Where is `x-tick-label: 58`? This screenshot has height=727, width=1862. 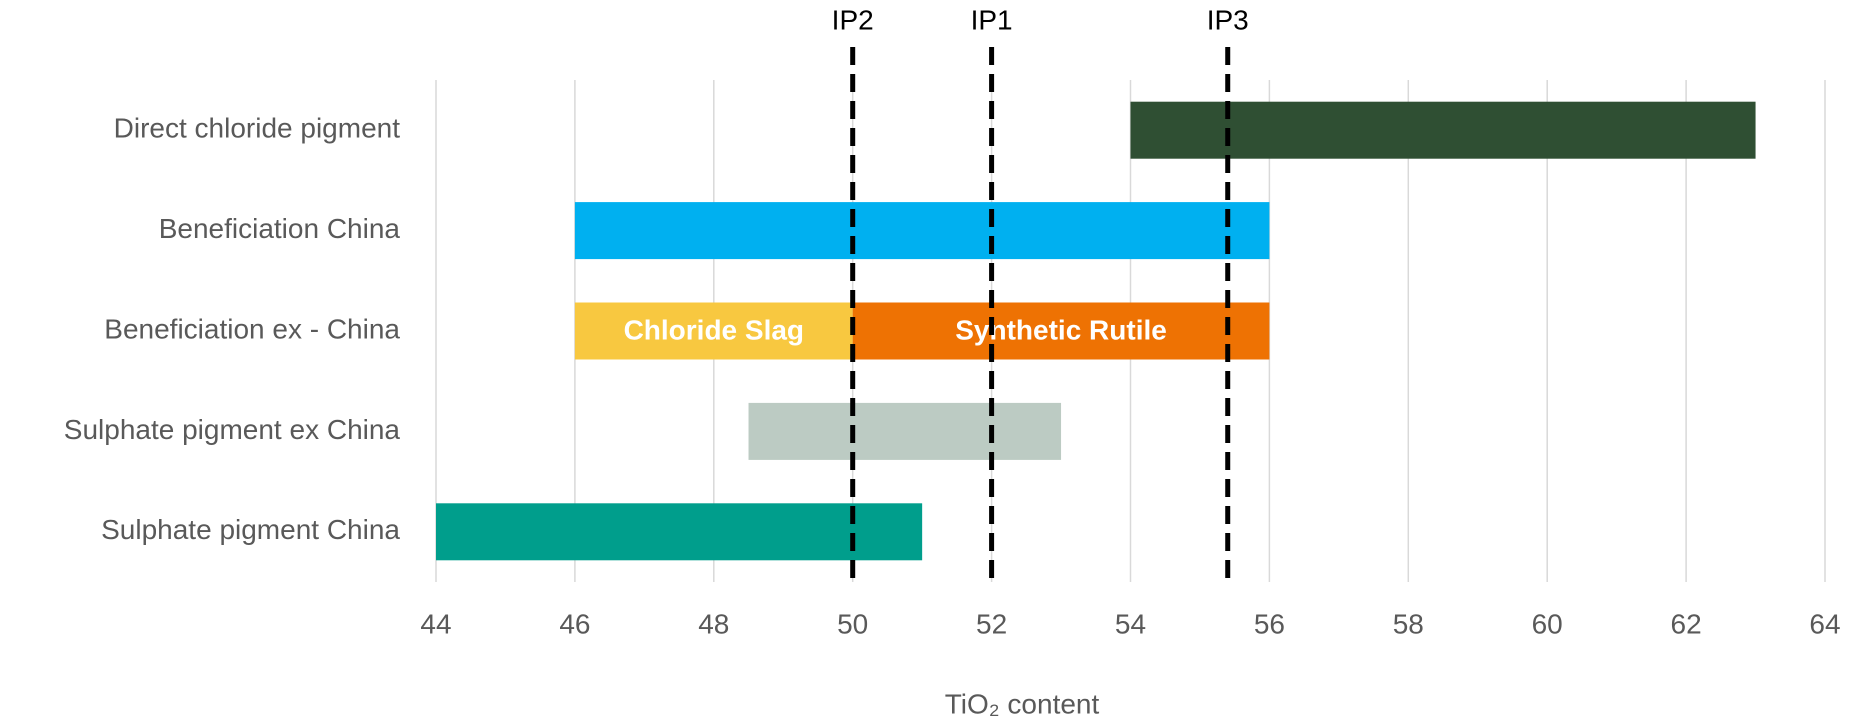 x-tick-label: 58 is located at coordinates (1408, 623).